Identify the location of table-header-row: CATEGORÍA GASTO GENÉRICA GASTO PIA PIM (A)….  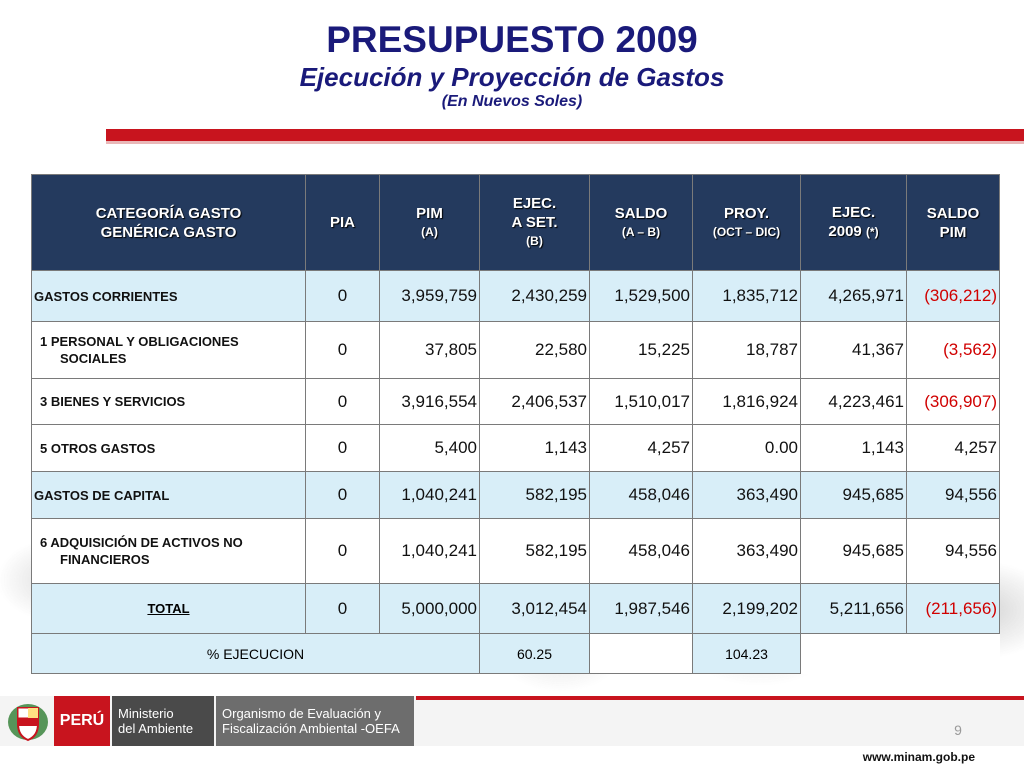
(515, 222).